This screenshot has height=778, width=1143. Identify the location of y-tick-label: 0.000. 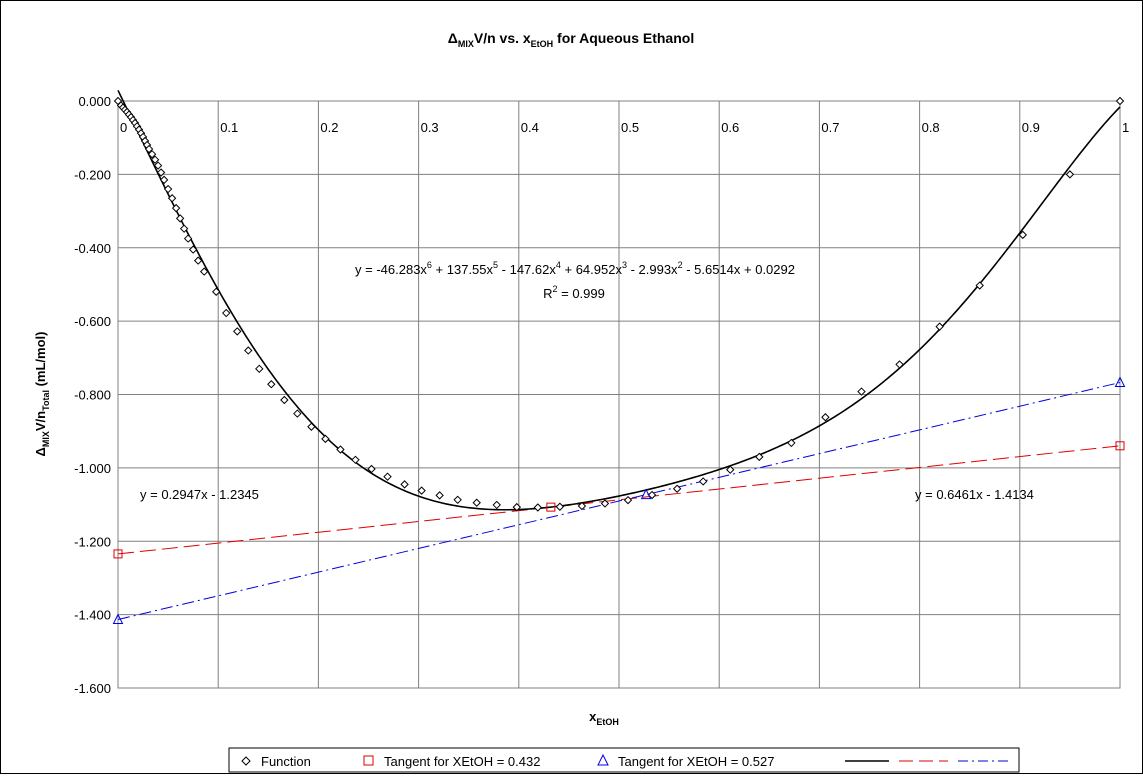
(94, 101).